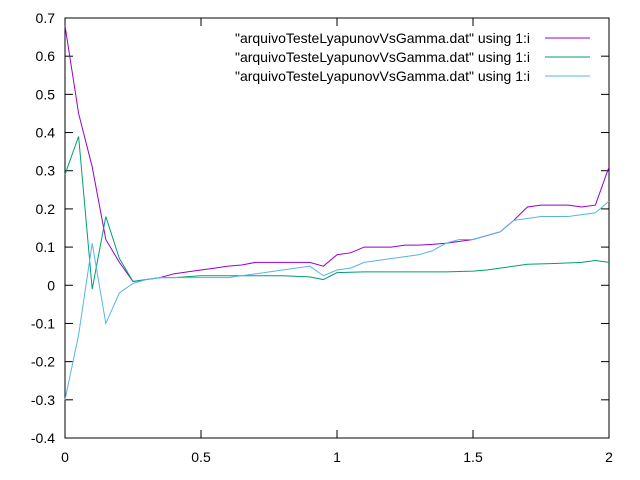 This screenshot has height=480, width=640. What do you see at coordinates (43, 438) in the screenshot?
I see `y-tick-label: -0.4` at bounding box center [43, 438].